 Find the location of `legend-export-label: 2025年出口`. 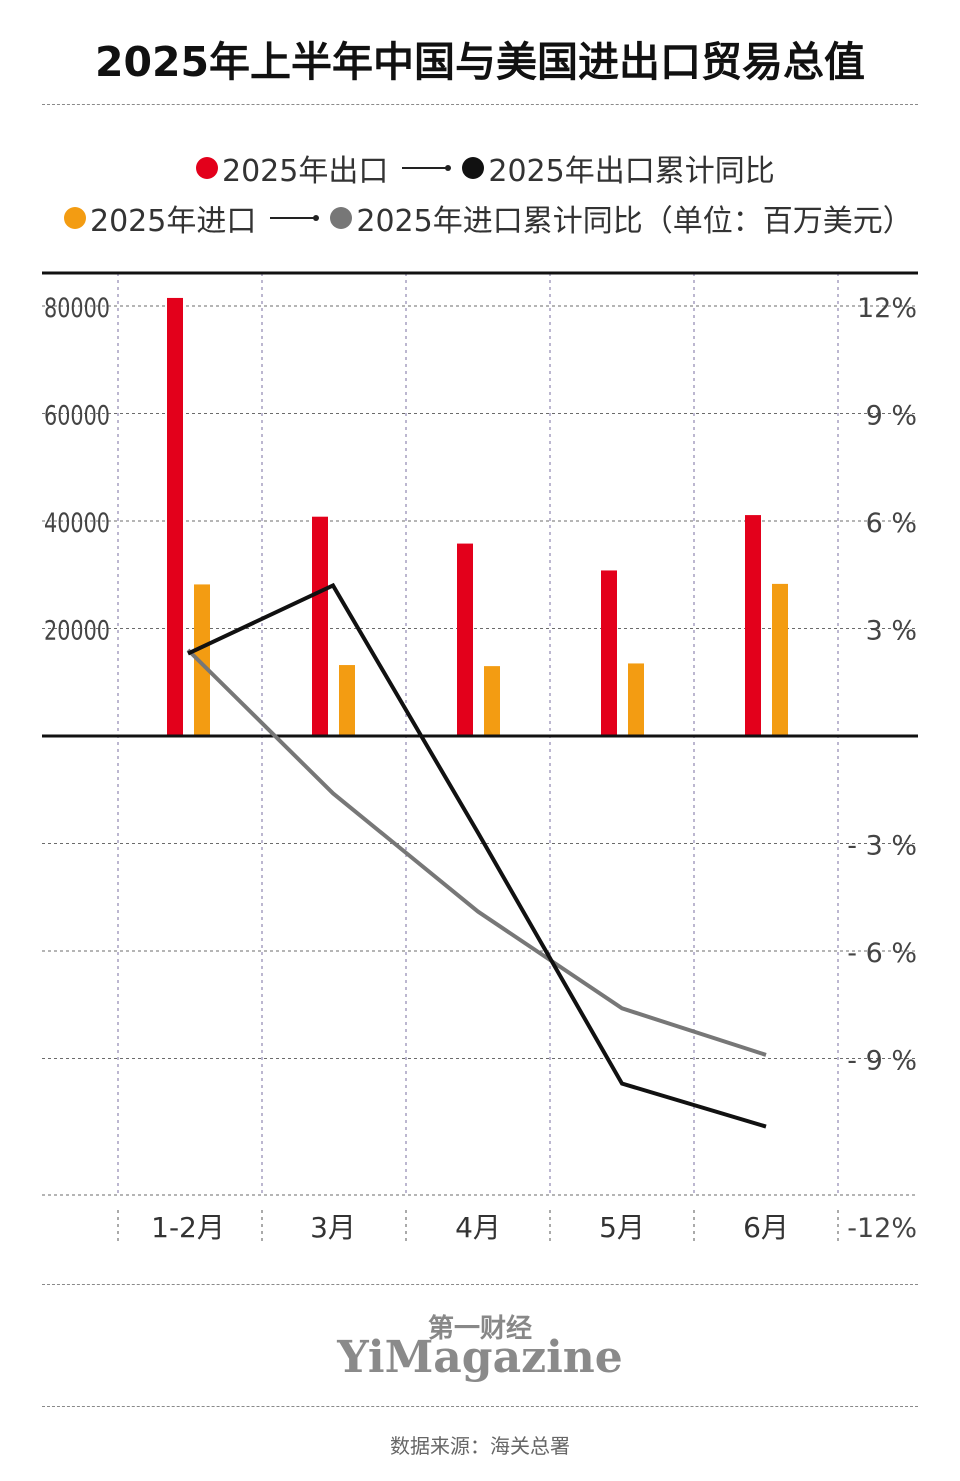

legend-export-label: 2025年出口 is located at coordinates (305, 171).